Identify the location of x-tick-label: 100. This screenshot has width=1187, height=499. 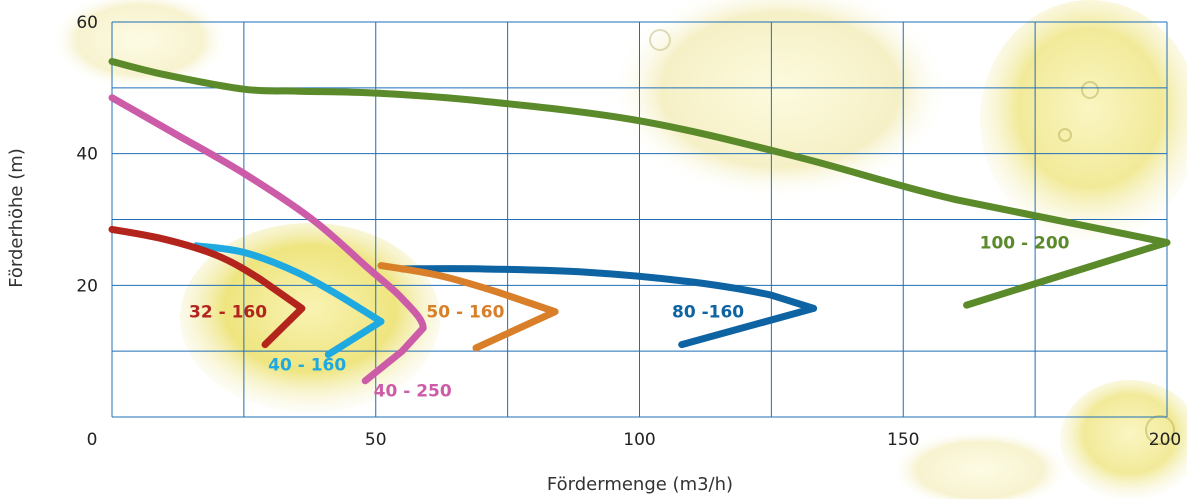
(639, 440).